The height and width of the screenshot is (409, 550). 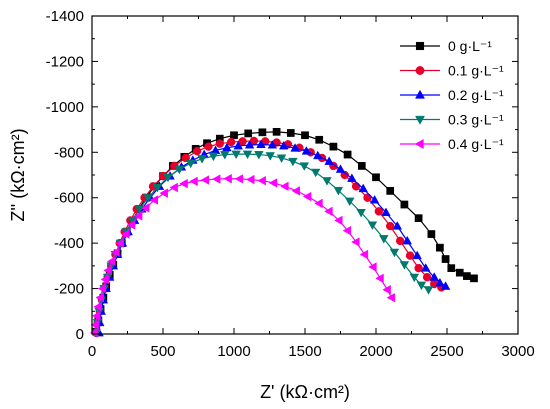 I want to click on x-tick-label: 2000, so click(x=375, y=351).